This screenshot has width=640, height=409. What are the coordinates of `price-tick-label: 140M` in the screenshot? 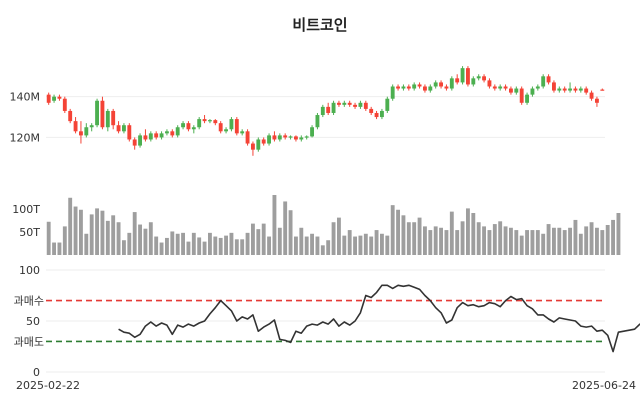 It's located at (25, 97).